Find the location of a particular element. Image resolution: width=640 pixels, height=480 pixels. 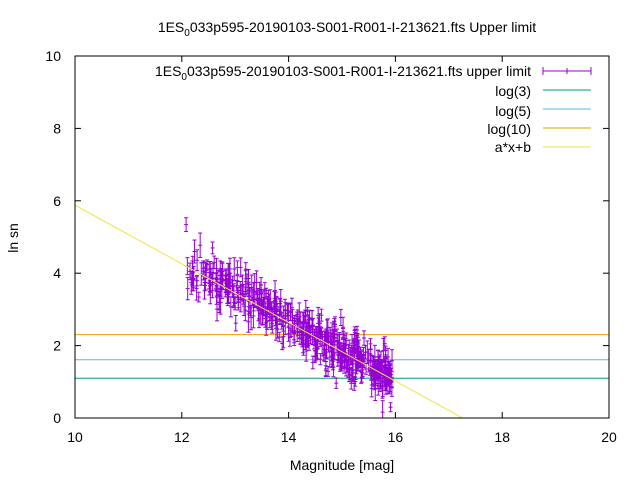

x-tick-label: 10 is located at coordinates (75, 437).